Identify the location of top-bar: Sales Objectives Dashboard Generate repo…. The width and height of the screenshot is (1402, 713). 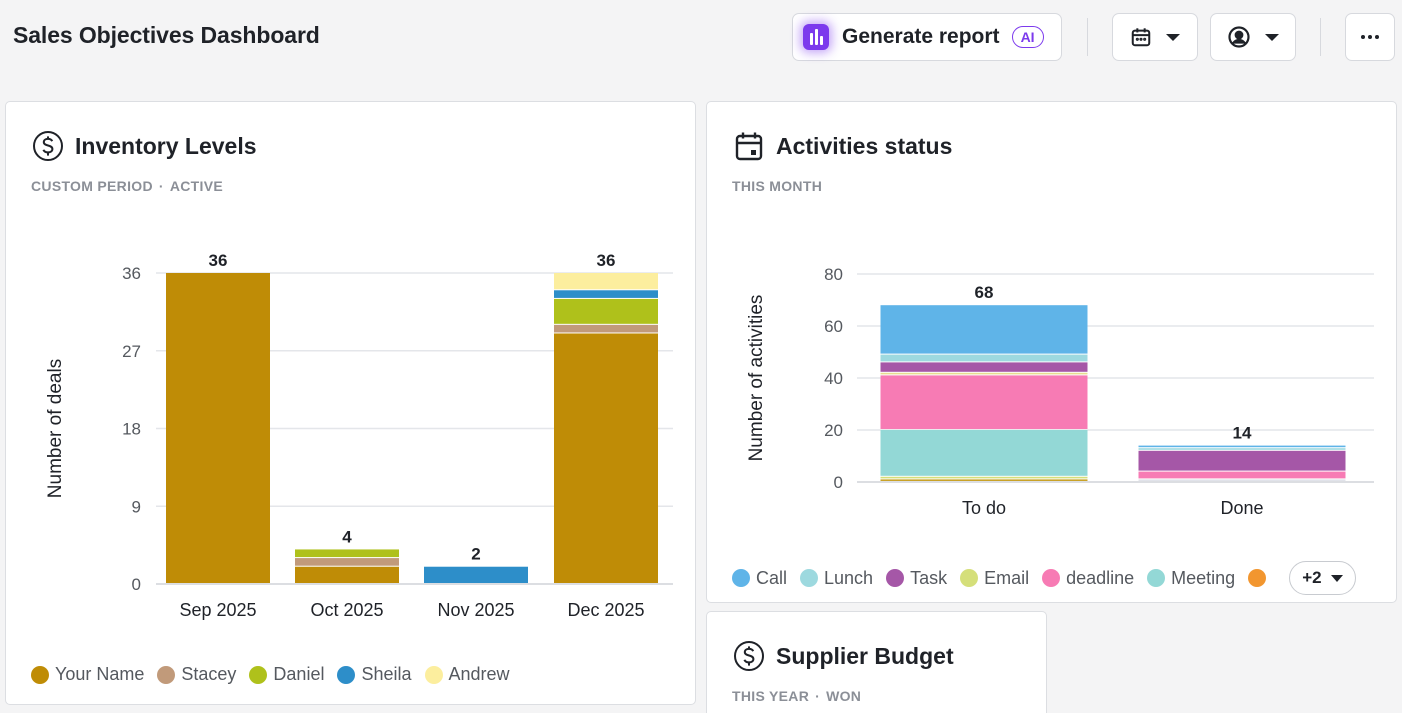
(701, 39).